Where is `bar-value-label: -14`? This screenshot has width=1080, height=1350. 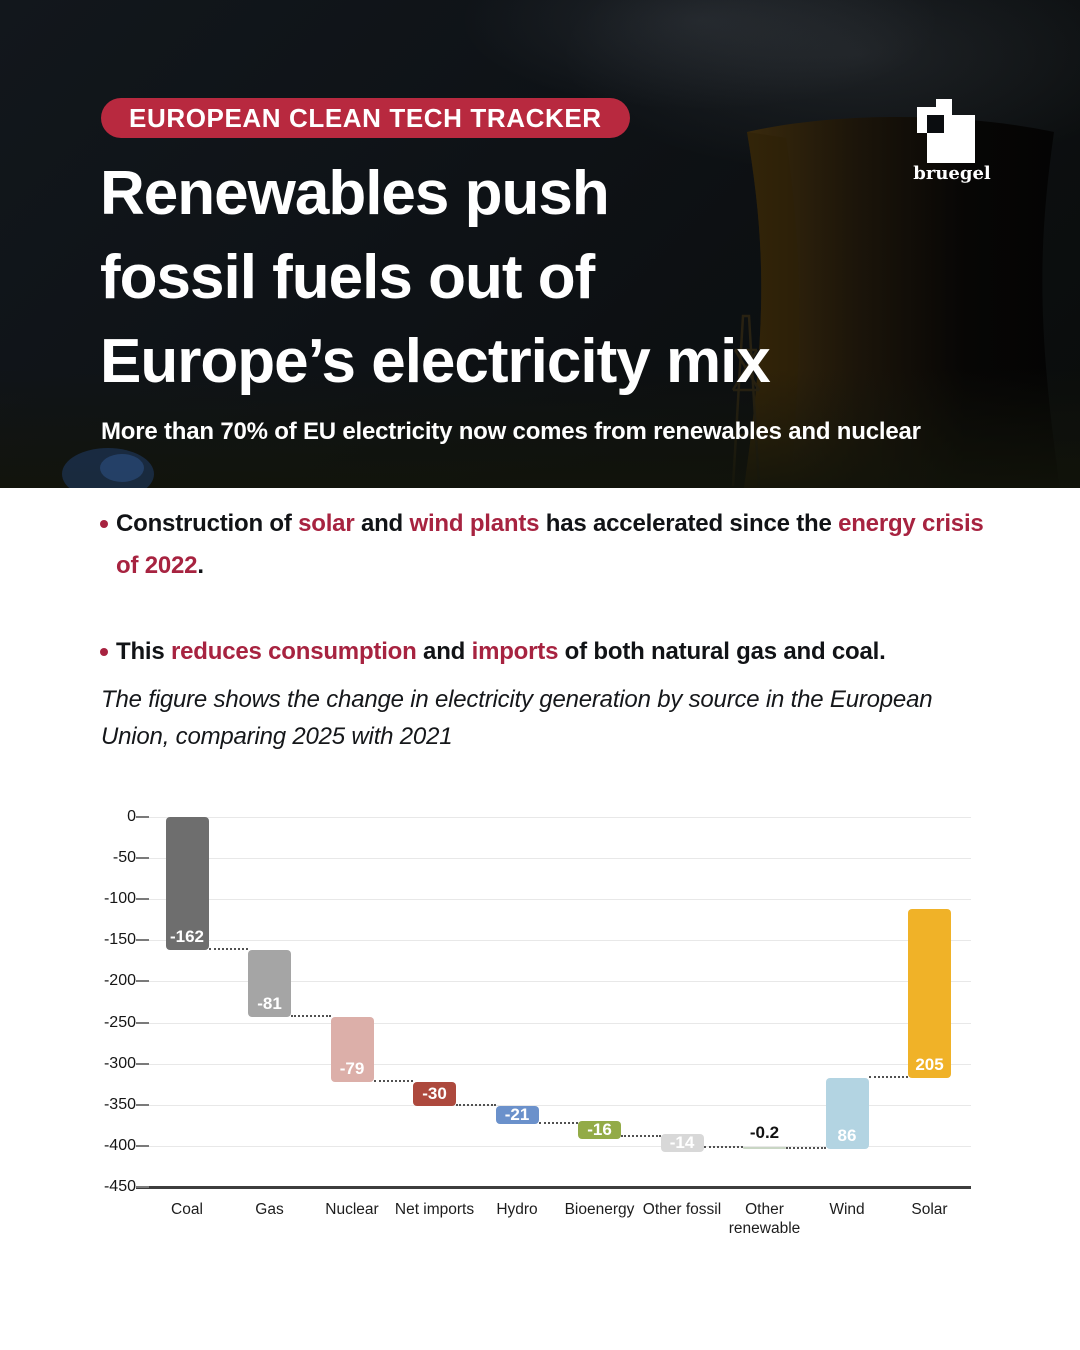
bar-value-label: -14 is located at coordinates (682, 1142).